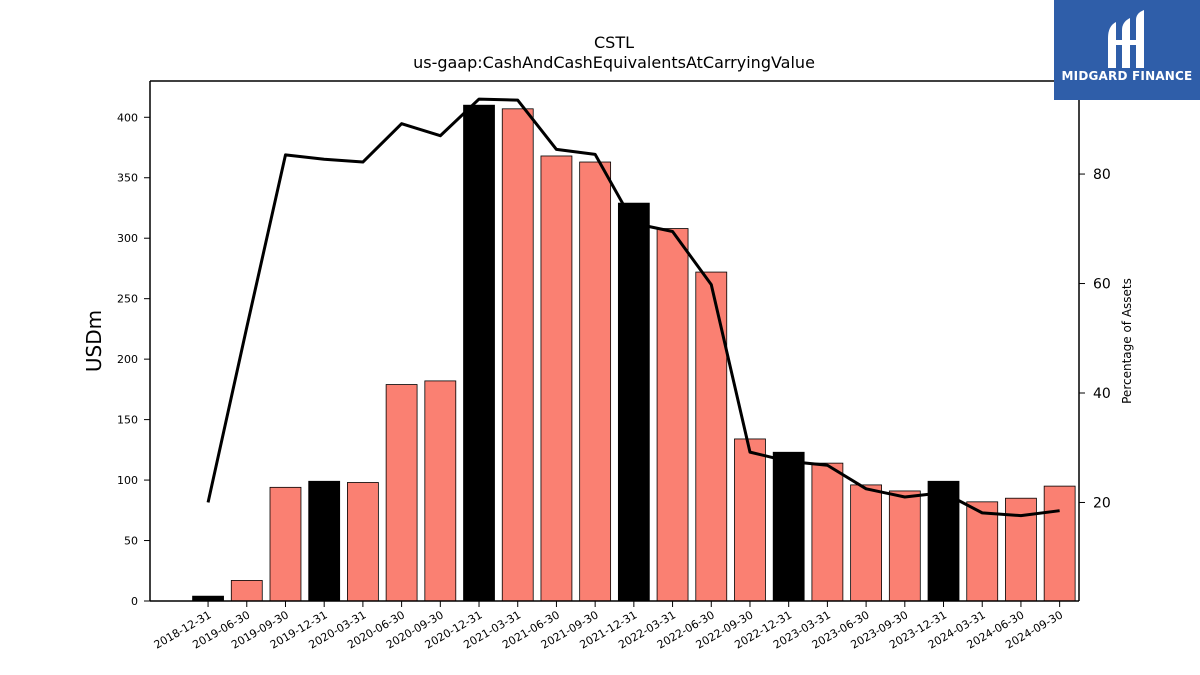 The height and width of the screenshot is (675, 1200). I want to click on left-axis-ticks: 0 50 100 150 200 250 300 350 400, so click(133, 359).